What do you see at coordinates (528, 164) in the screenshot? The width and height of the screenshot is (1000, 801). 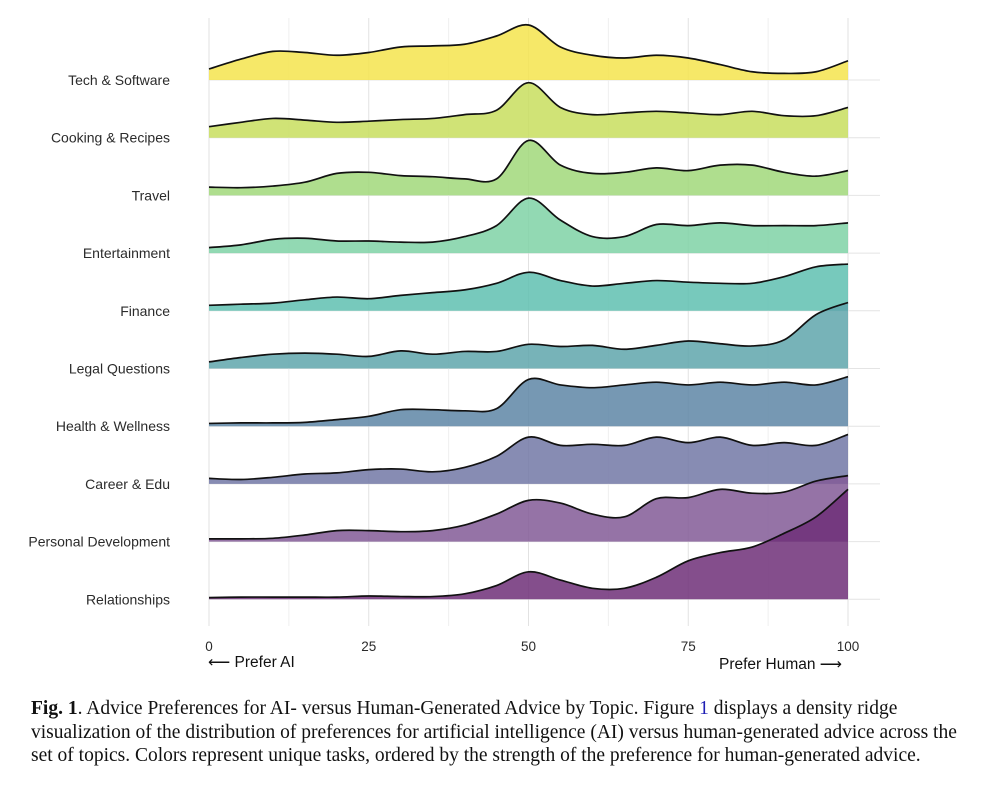 I see `ridge-line-travel` at bounding box center [528, 164].